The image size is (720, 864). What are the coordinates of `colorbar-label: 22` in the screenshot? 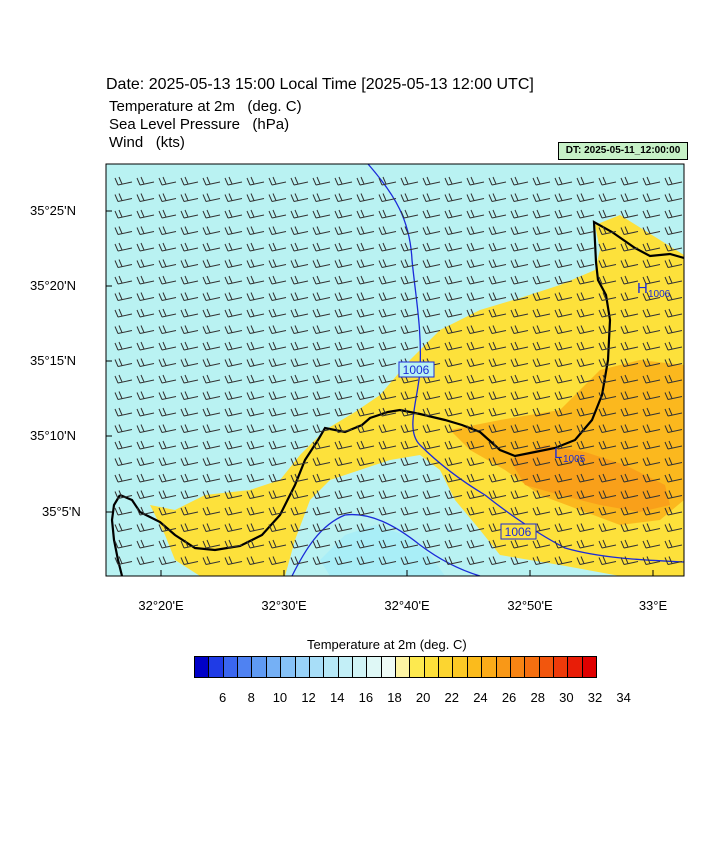 It's located at (452, 697).